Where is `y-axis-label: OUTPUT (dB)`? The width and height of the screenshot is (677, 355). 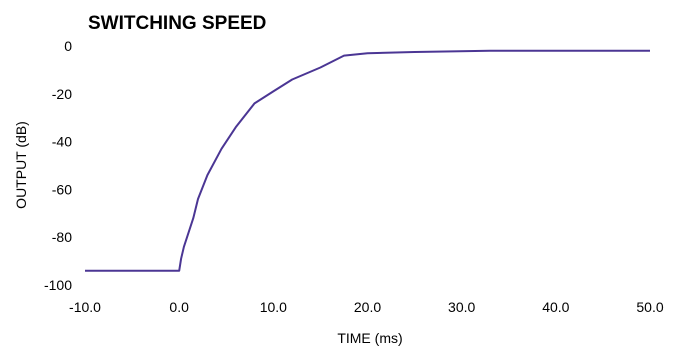 y-axis-label: OUTPUT (dB) is located at coordinates (21, 165).